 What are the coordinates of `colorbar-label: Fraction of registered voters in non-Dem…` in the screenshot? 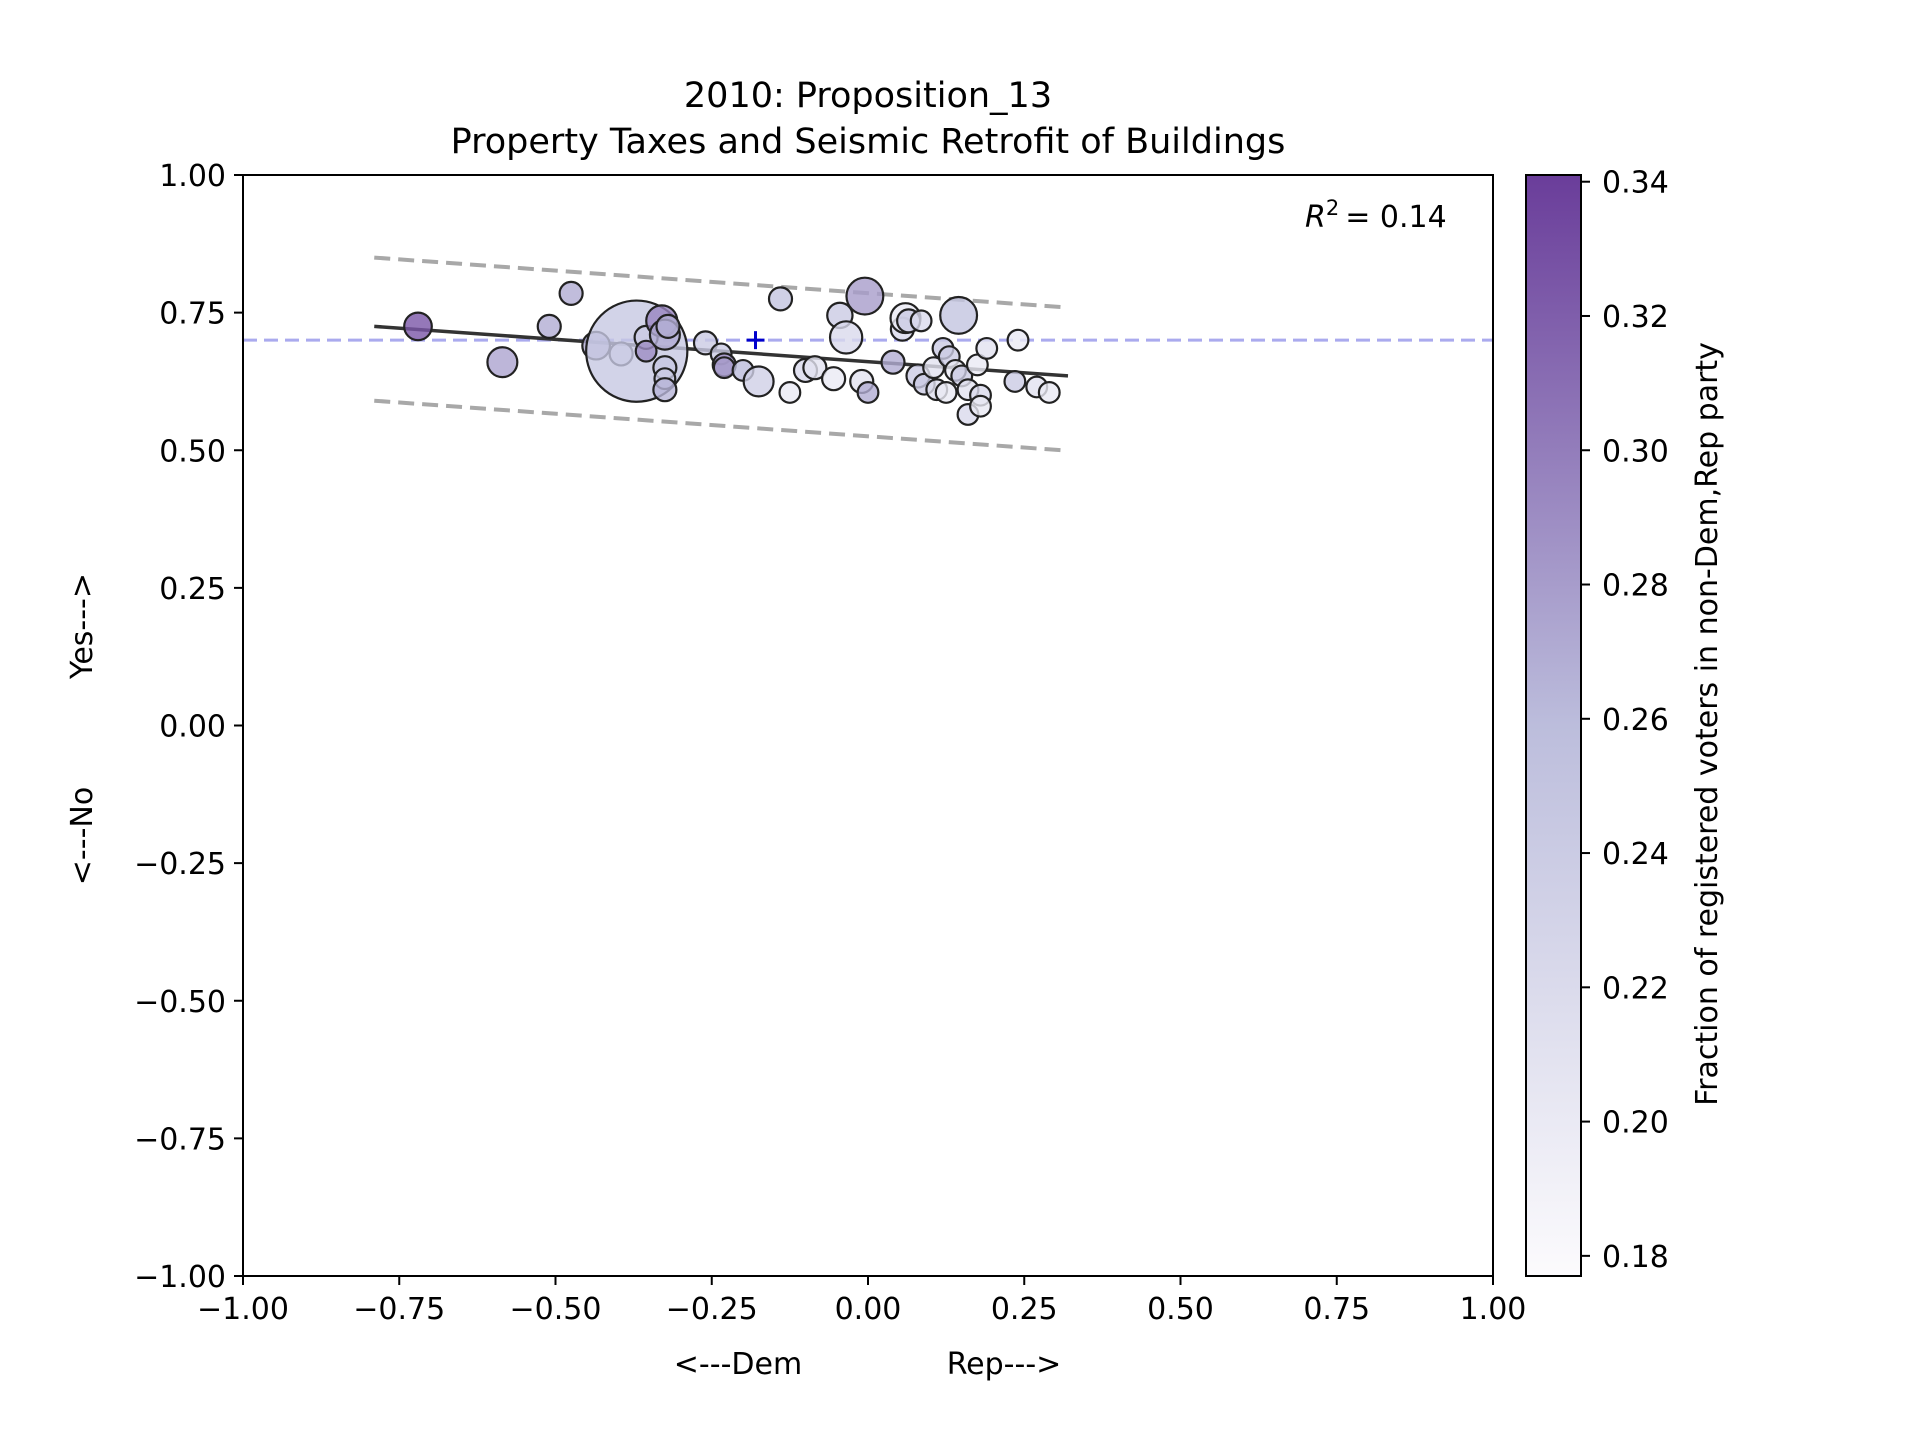 It's located at (1707, 724).